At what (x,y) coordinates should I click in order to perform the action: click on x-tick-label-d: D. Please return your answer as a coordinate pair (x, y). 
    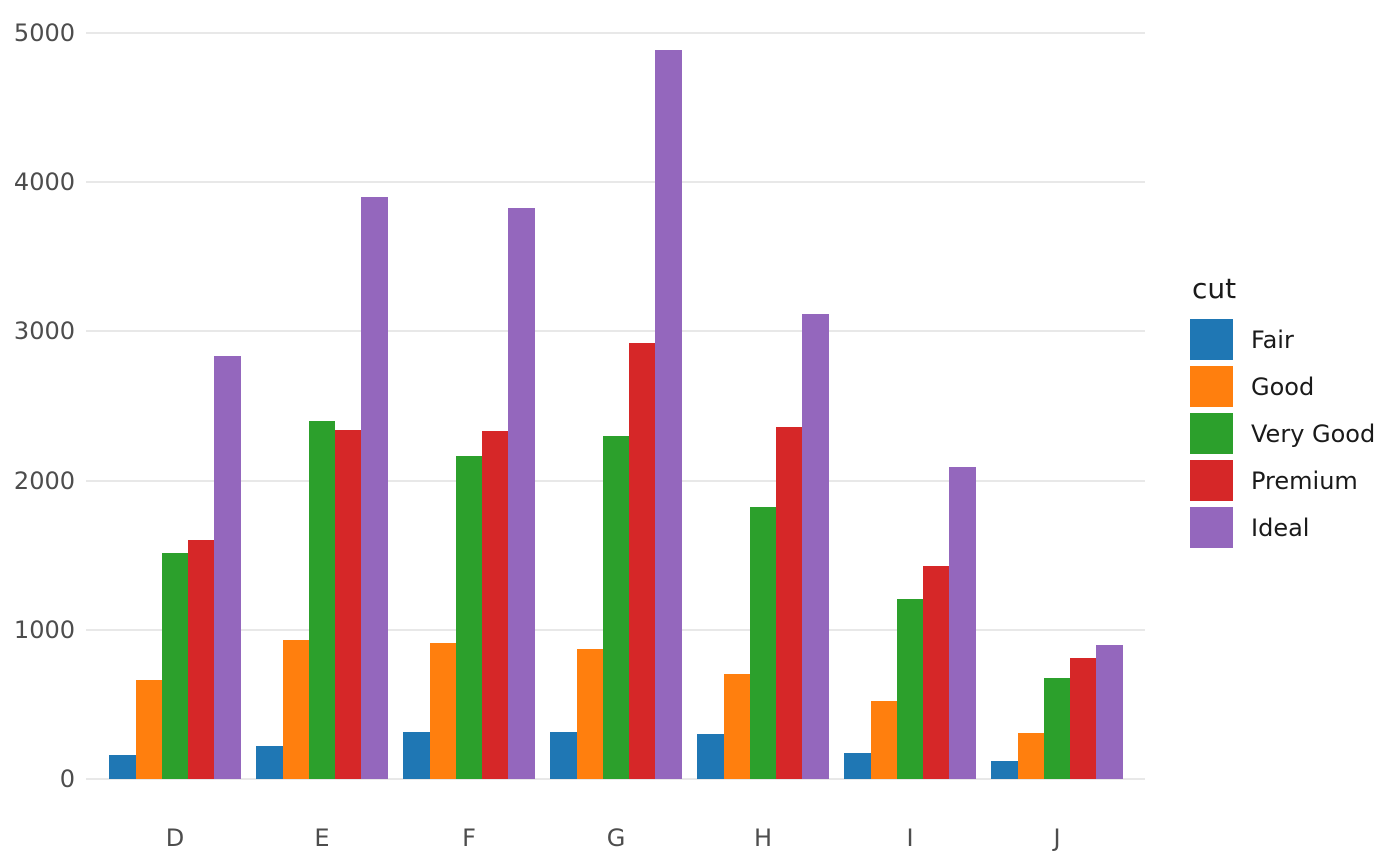
    Looking at the image, I should click on (175, 838).